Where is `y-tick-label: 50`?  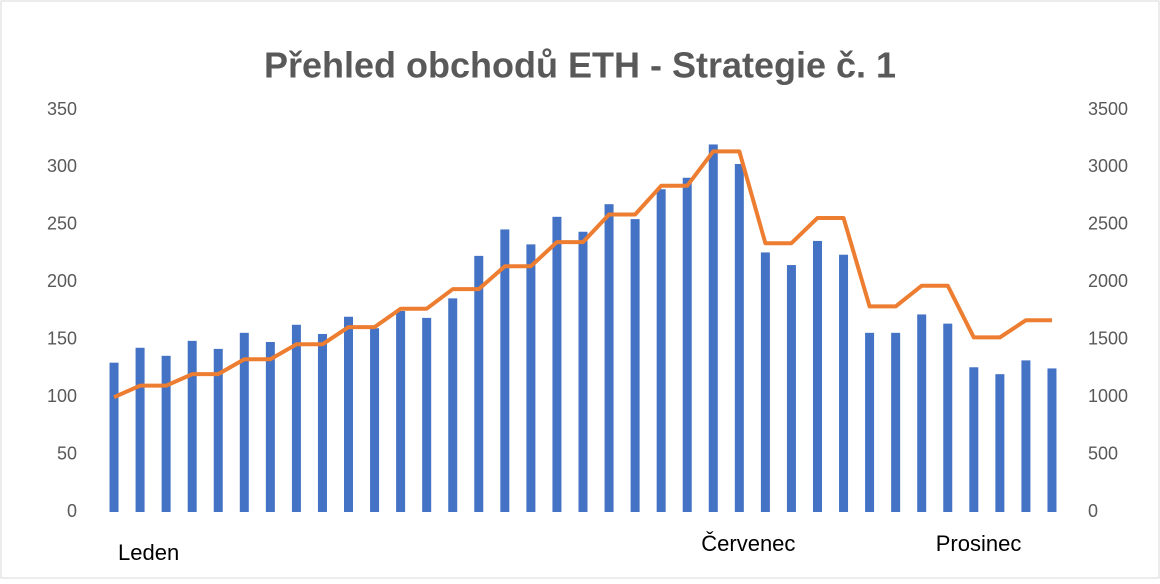
y-tick-label: 50 is located at coordinates (67, 453).